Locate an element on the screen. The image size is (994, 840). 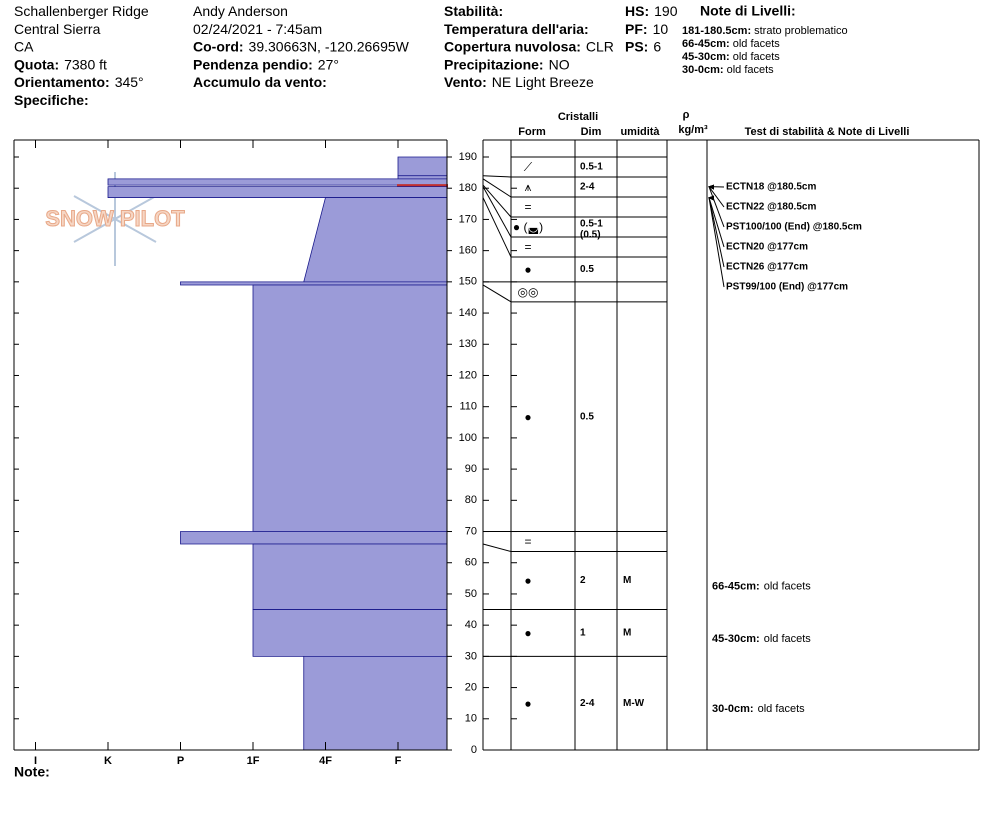
grain-form: ⩚ is located at coordinates (528, 187).